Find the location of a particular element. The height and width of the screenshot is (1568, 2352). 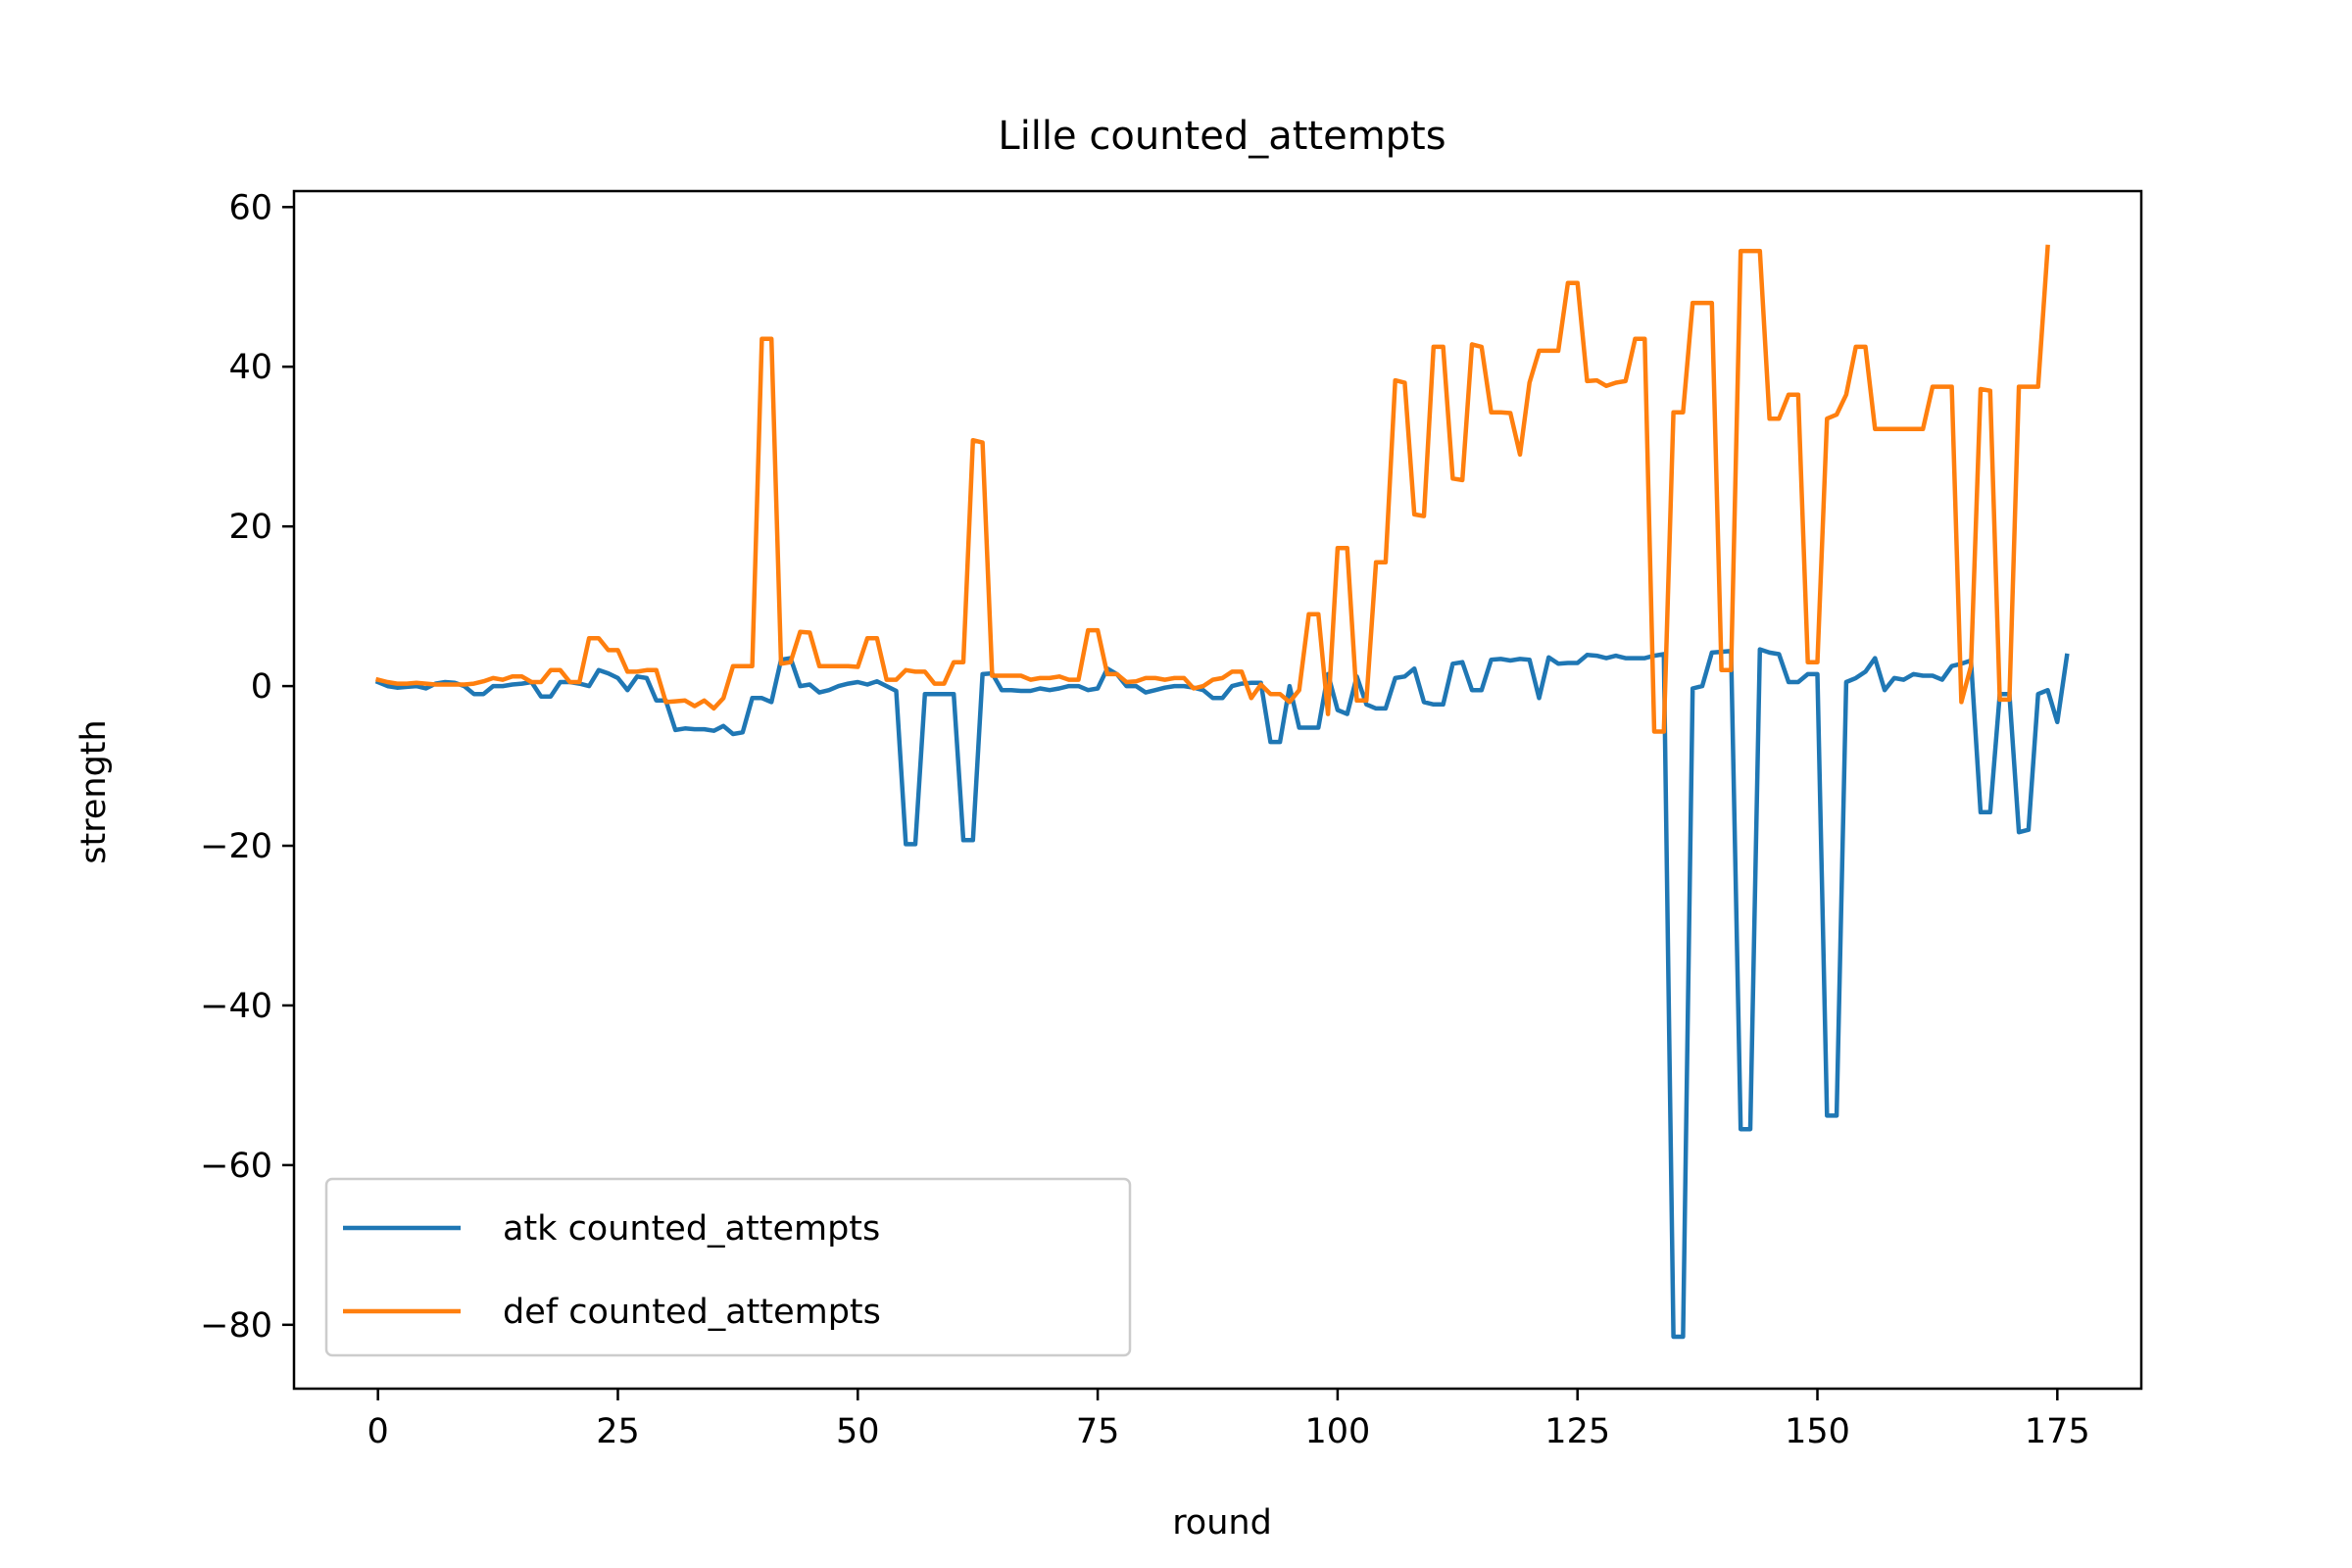

y-tick-label: 40 is located at coordinates (250, 367).